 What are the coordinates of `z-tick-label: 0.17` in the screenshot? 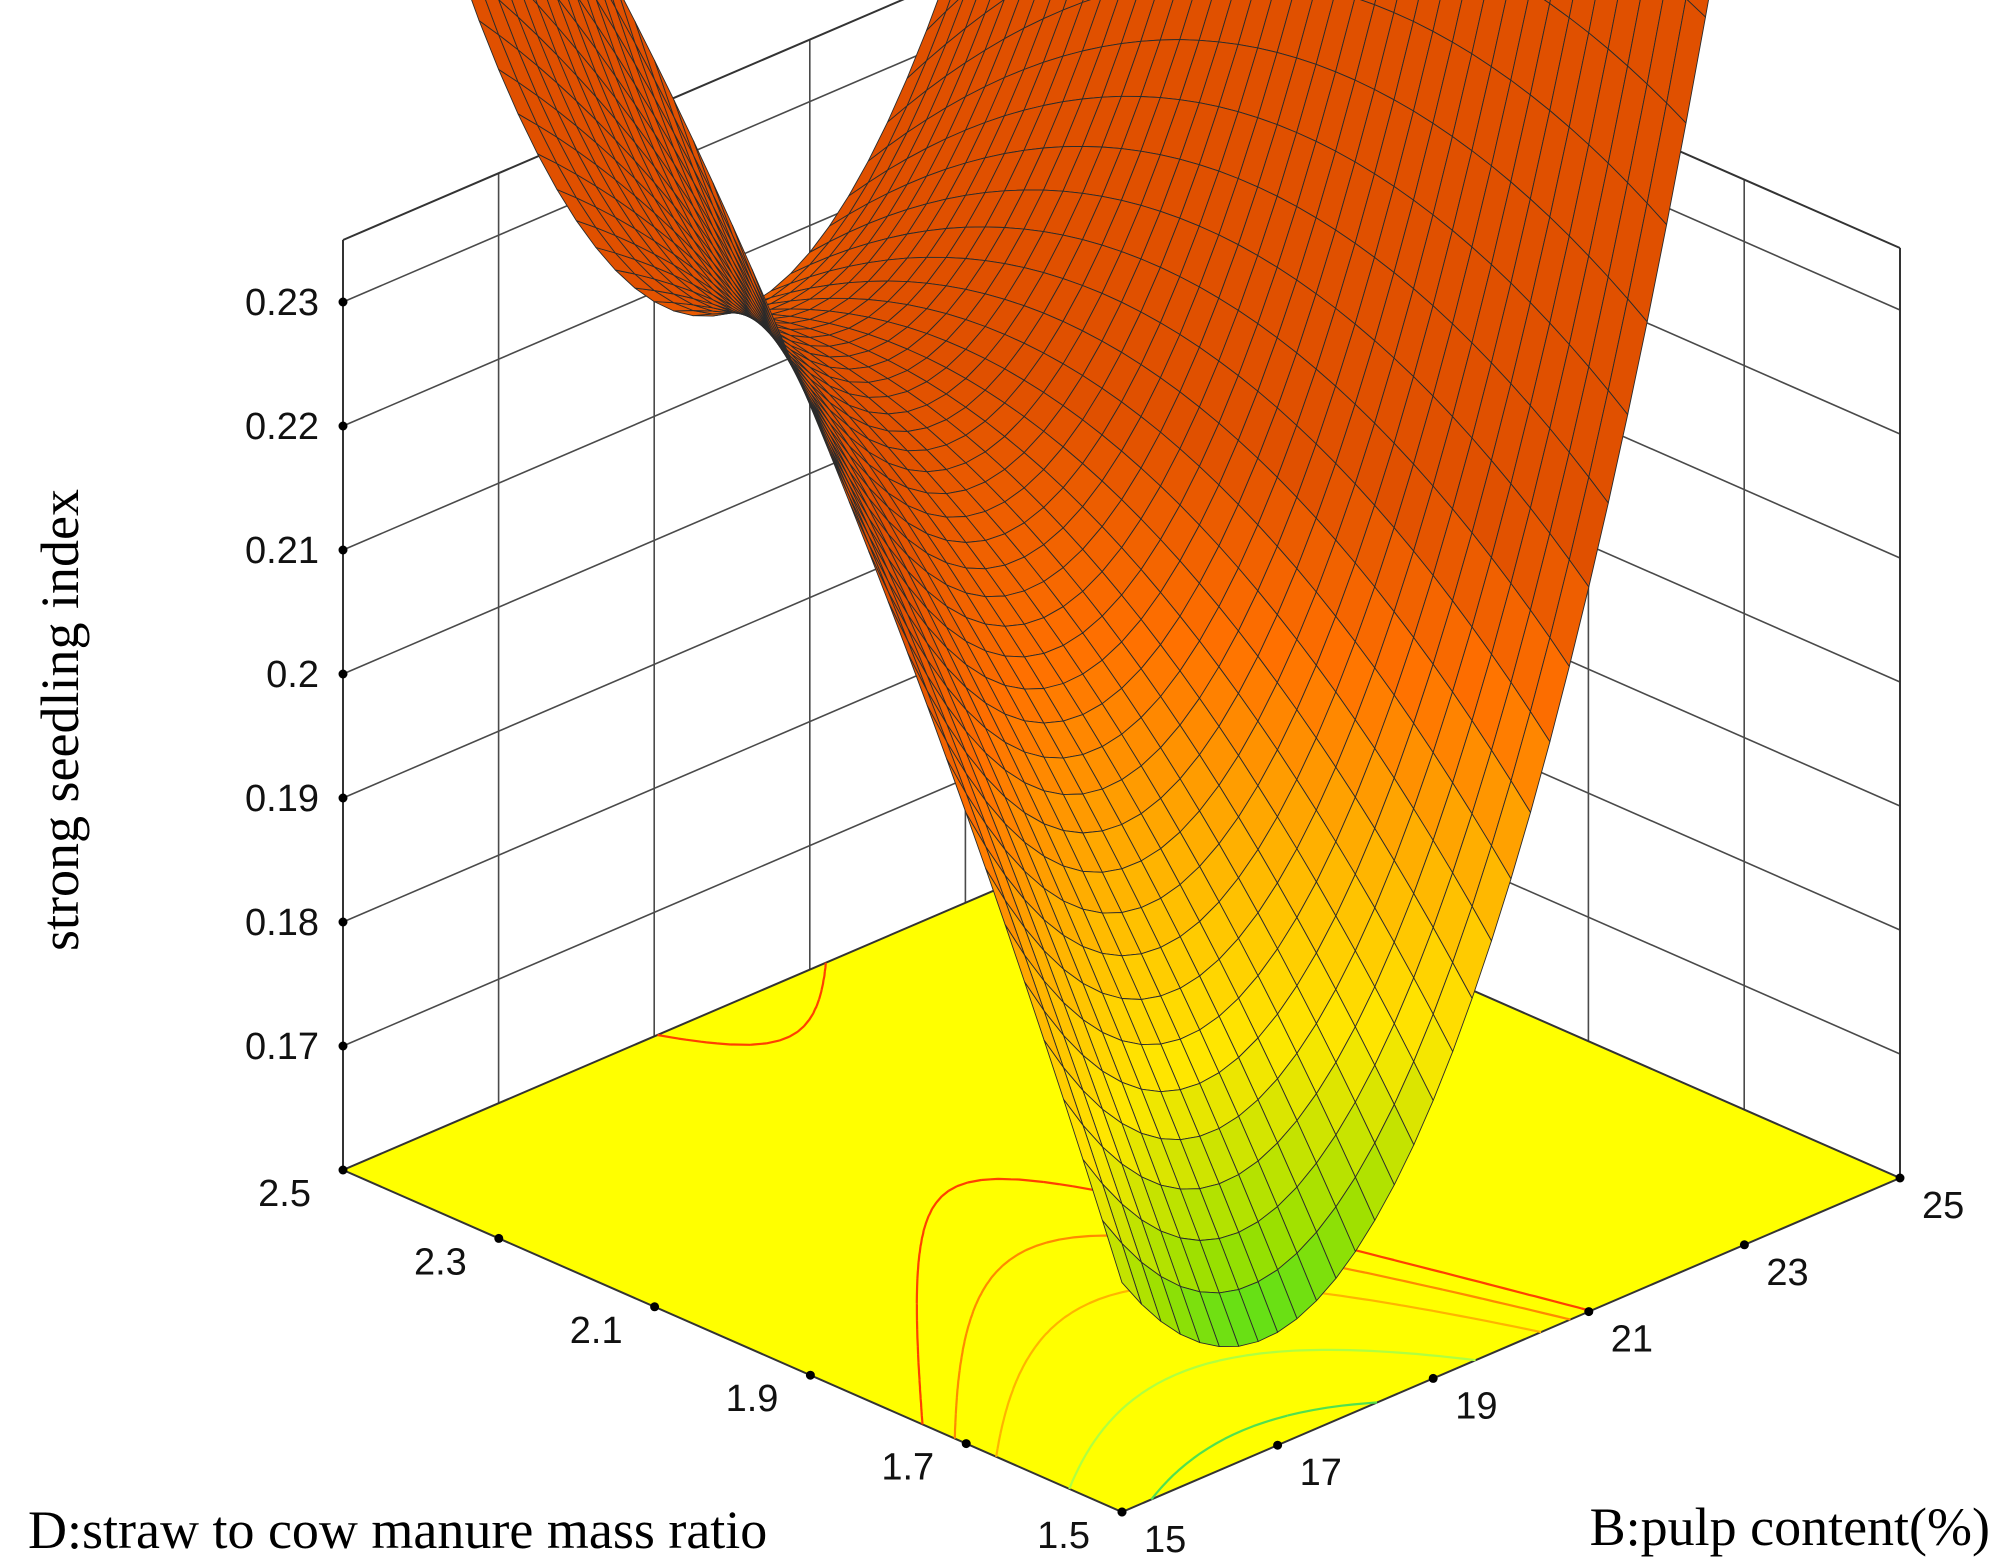 It's located at (282, 1047).